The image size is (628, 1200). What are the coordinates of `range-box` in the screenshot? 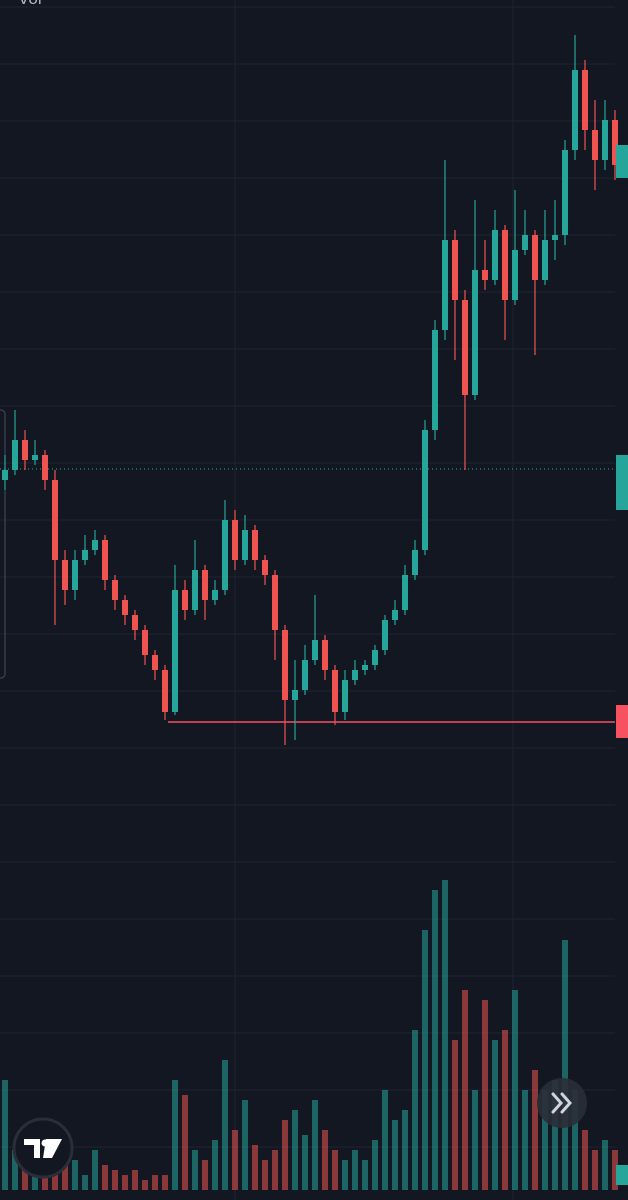 It's located at (3, 544).